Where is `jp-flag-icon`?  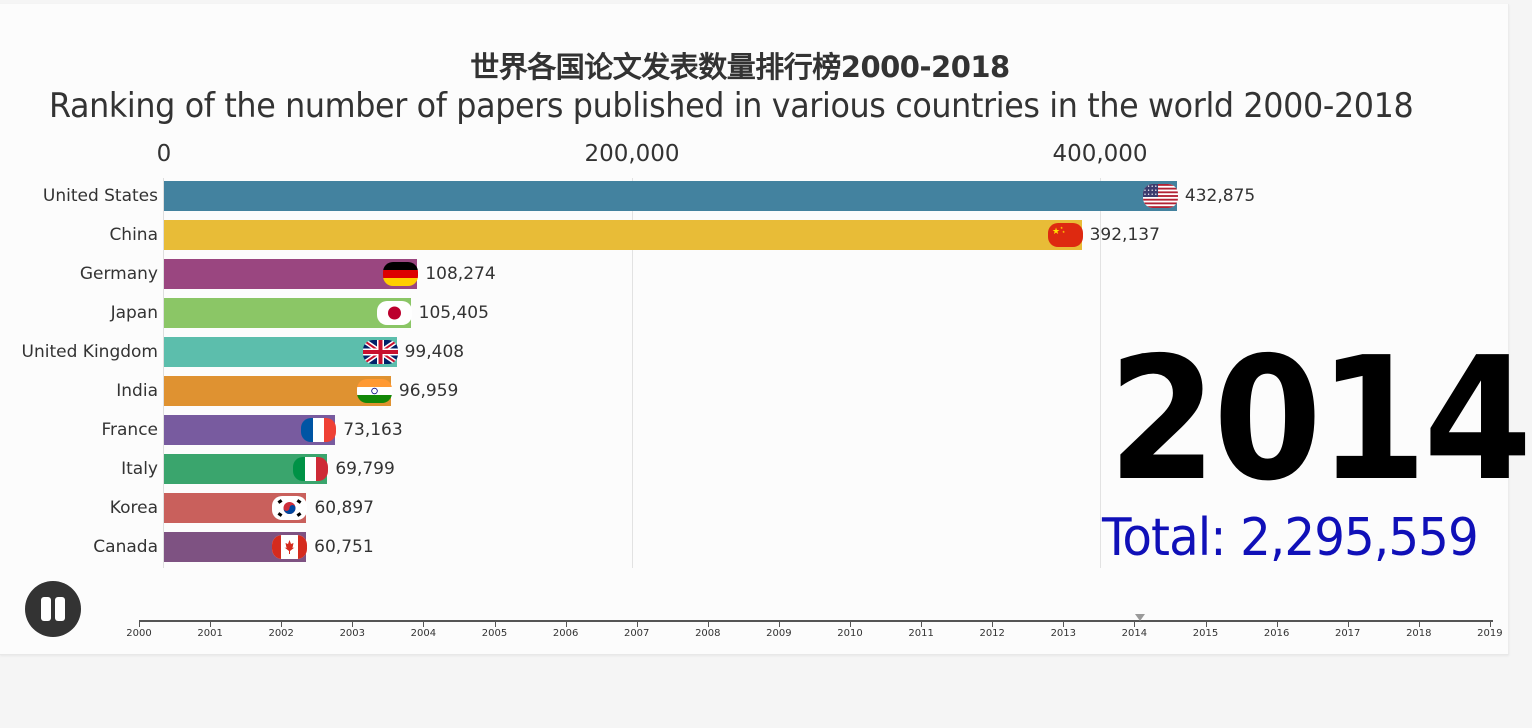 jp-flag-icon is located at coordinates (394, 313).